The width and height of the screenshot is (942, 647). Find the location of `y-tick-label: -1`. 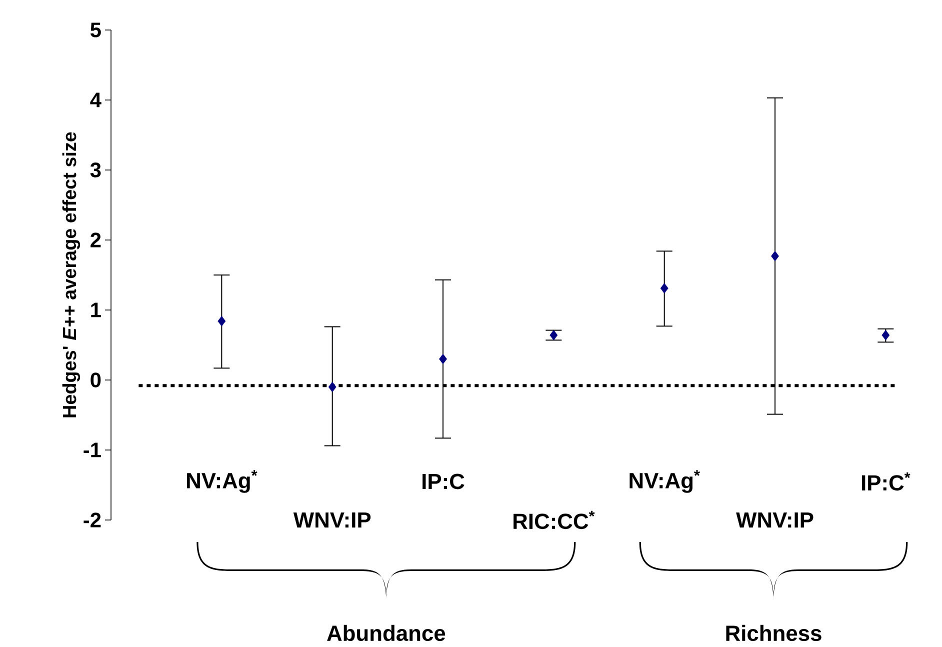

y-tick-label: -1 is located at coordinates (92, 450).